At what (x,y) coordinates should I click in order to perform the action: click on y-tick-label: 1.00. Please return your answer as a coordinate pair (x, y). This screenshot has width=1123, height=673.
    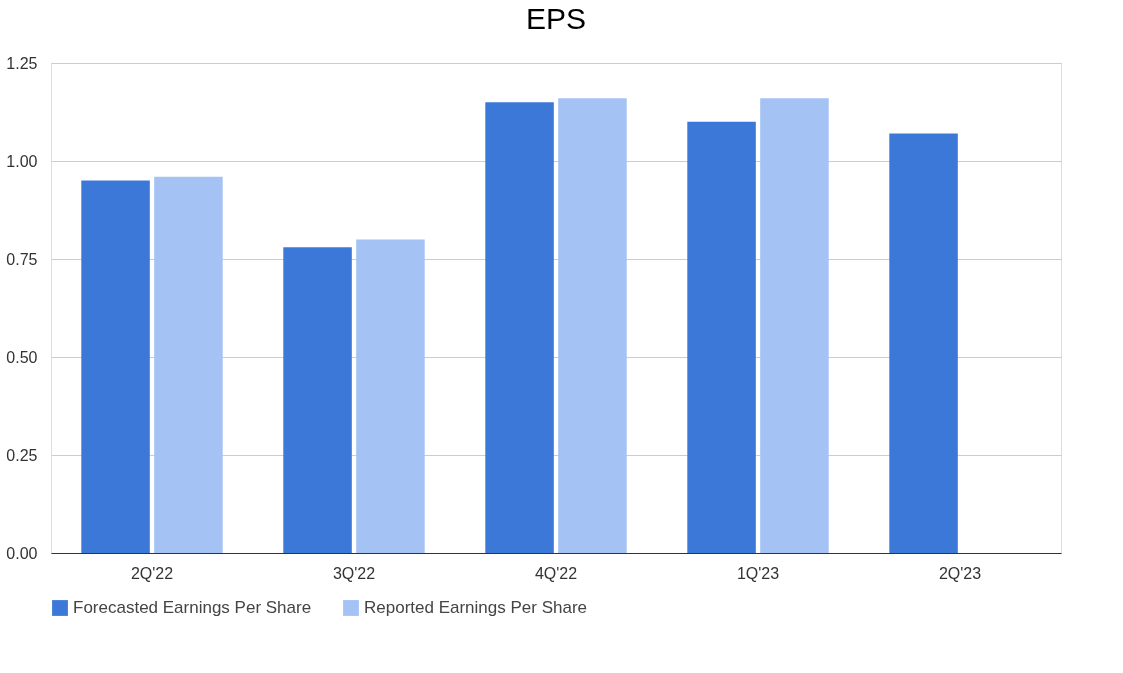
    Looking at the image, I should click on (22, 161).